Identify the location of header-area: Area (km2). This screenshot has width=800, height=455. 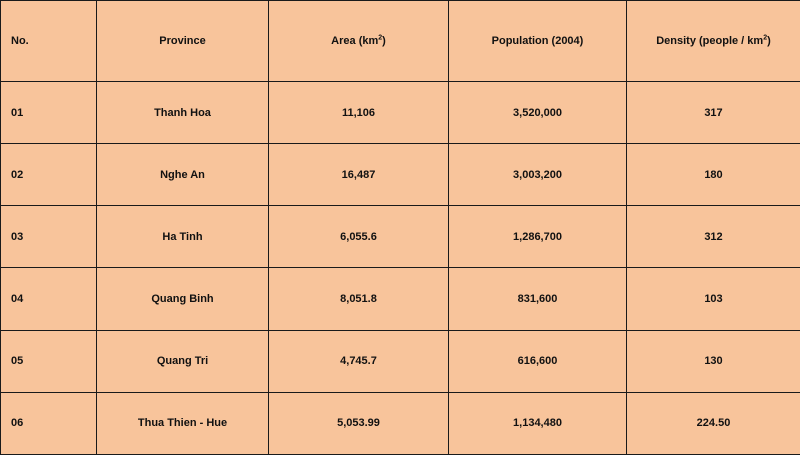
(358, 41).